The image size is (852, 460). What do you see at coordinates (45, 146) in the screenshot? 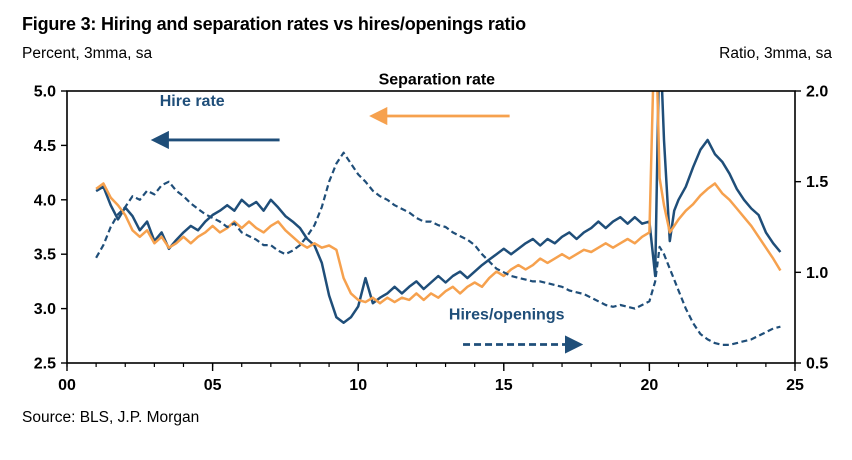
I see `left-tick-label: 4.5` at bounding box center [45, 146].